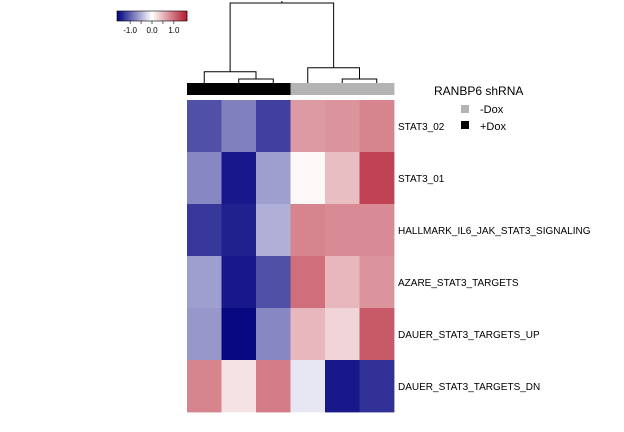 The image size is (624, 432). Describe the element at coordinates (494, 231) in the screenshot. I see `row-label: HALLMARK_IL6_JAK_STAT3_SIGNALING` at that location.